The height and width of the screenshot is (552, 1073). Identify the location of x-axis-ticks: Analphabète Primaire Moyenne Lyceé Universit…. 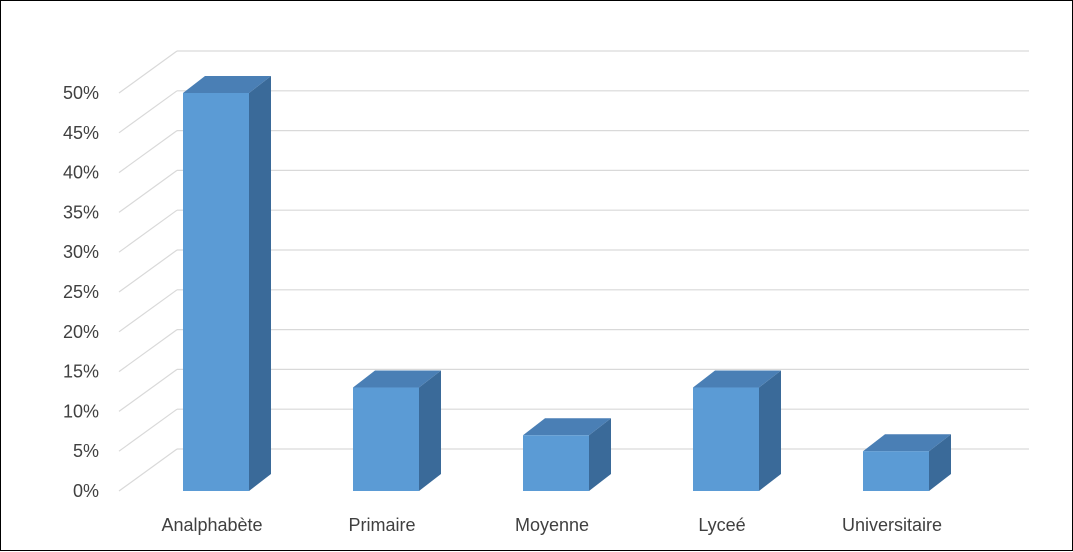
(551, 525).